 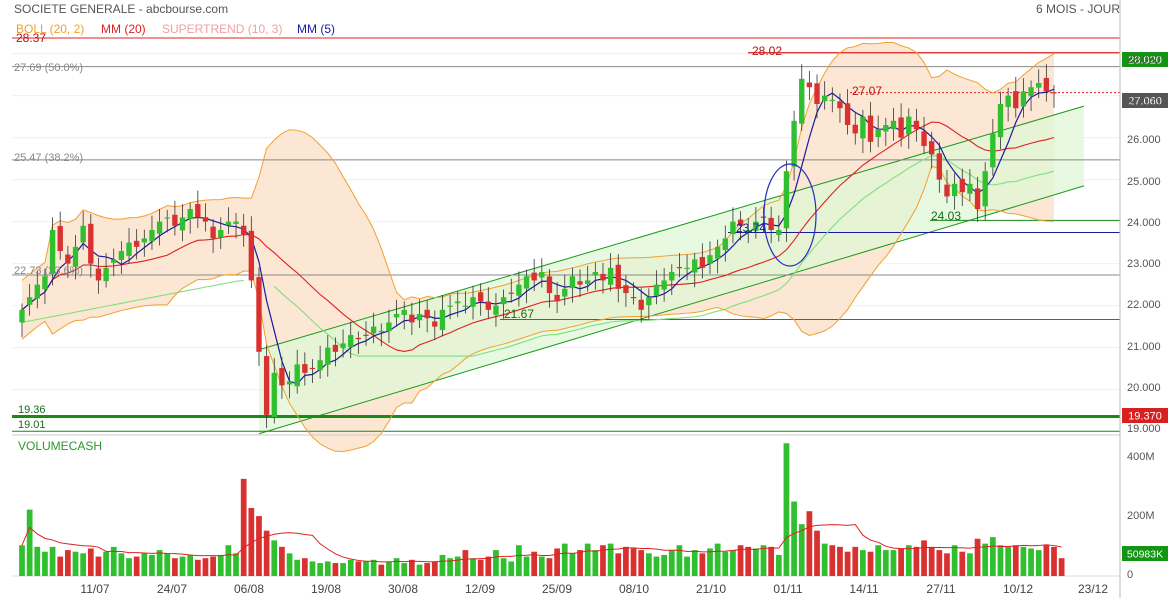 What do you see at coordinates (1145, 555) in the screenshot?
I see `badge-volume: 50983K` at bounding box center [1145, 555].